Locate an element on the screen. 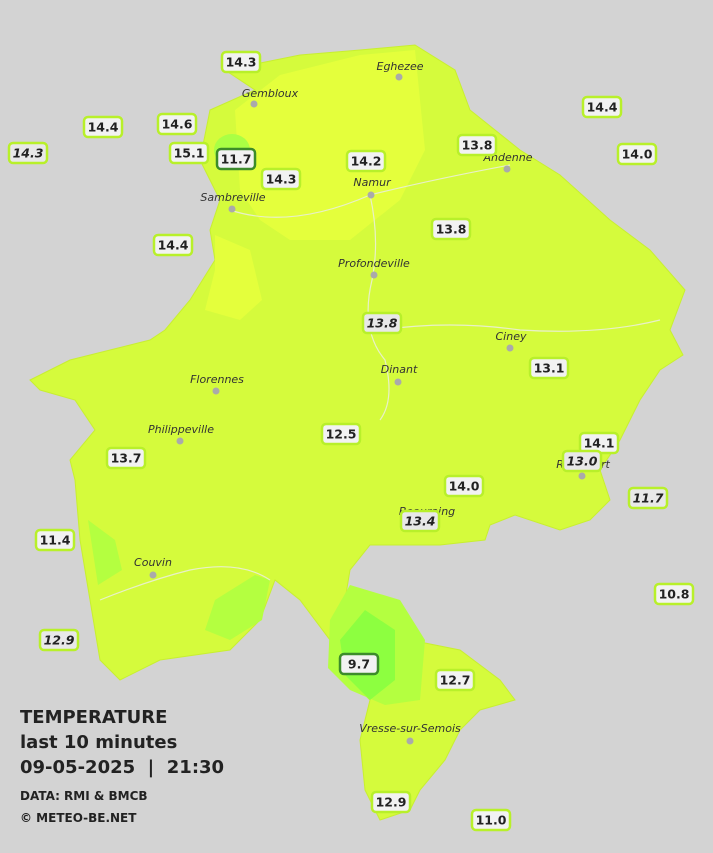 Image resolution: width=713 pixels, height=853 pixels. legend-credit: © METEO-BE.NET is located at coordinates (78, 818).